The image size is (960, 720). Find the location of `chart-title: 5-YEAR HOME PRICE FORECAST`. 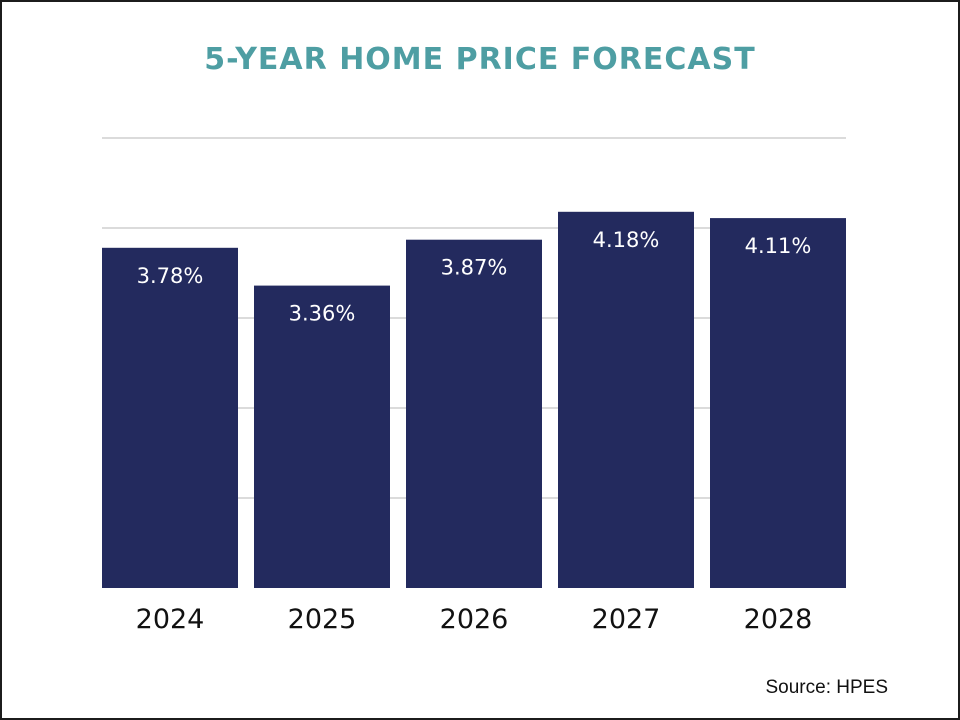

chart-title: 5-YEAR HOME PRICE FORECAST is located at coordinates (480, 59).